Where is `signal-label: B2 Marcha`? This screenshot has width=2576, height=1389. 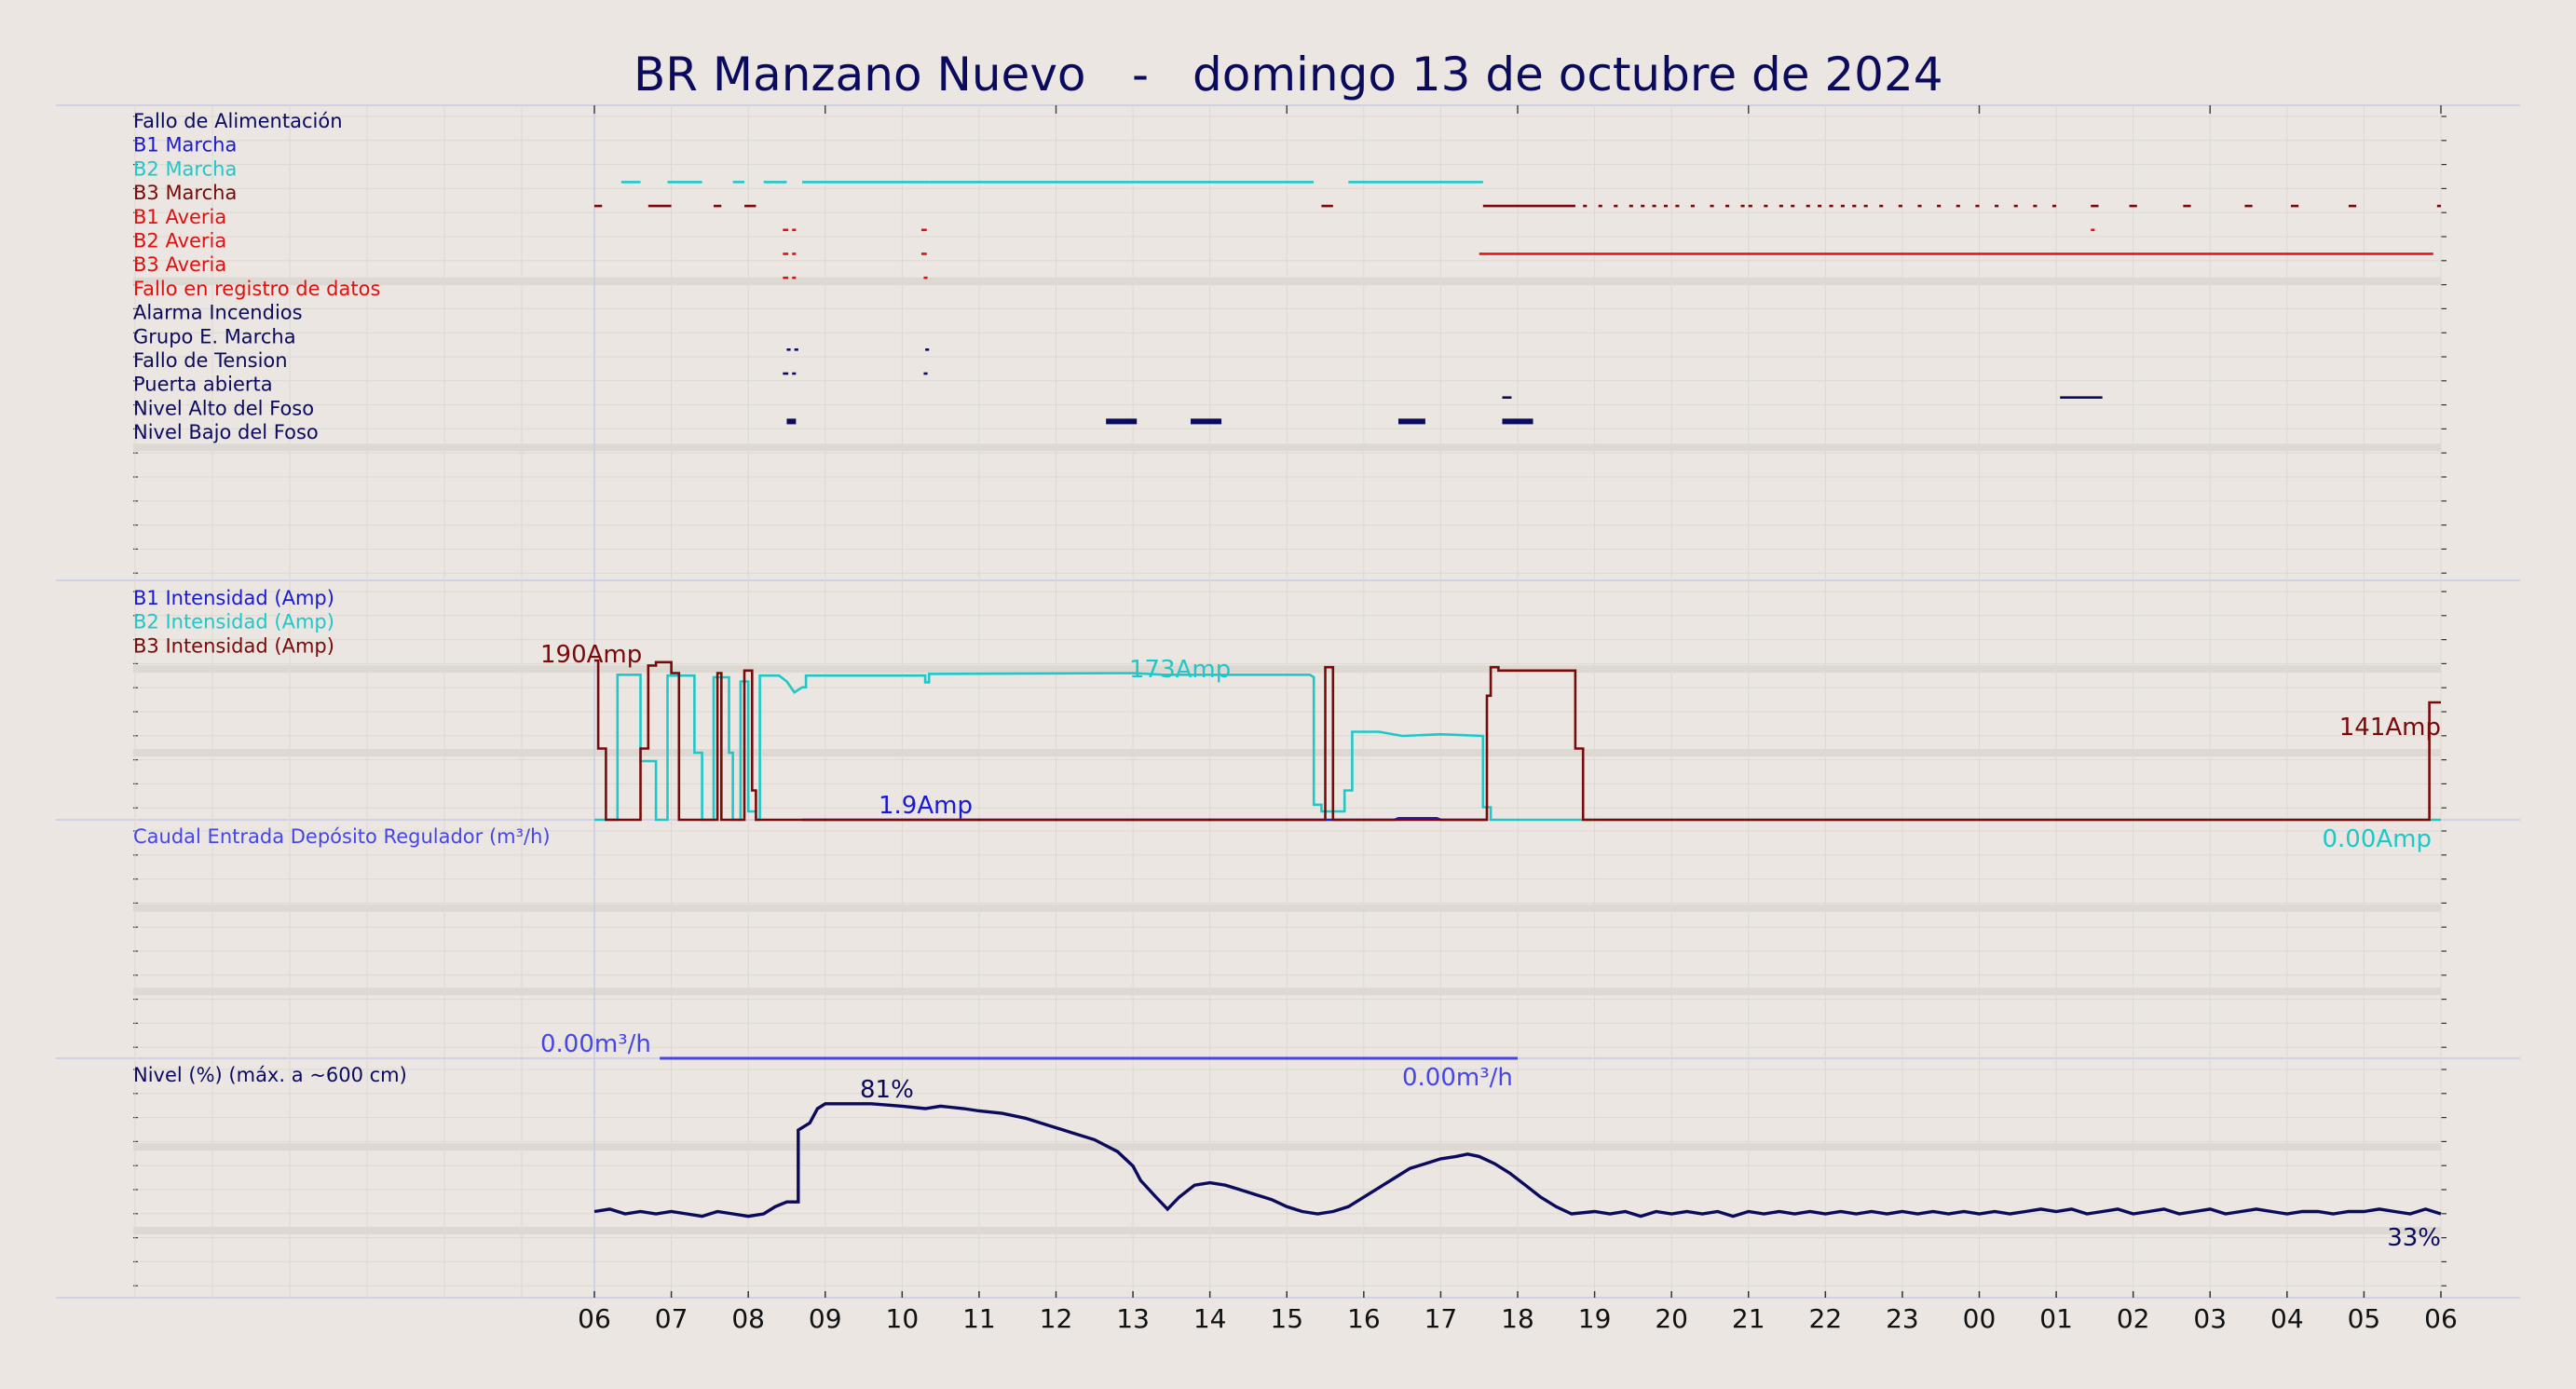 signal-label: B2 Marcha is located at coordinates (185, 168).